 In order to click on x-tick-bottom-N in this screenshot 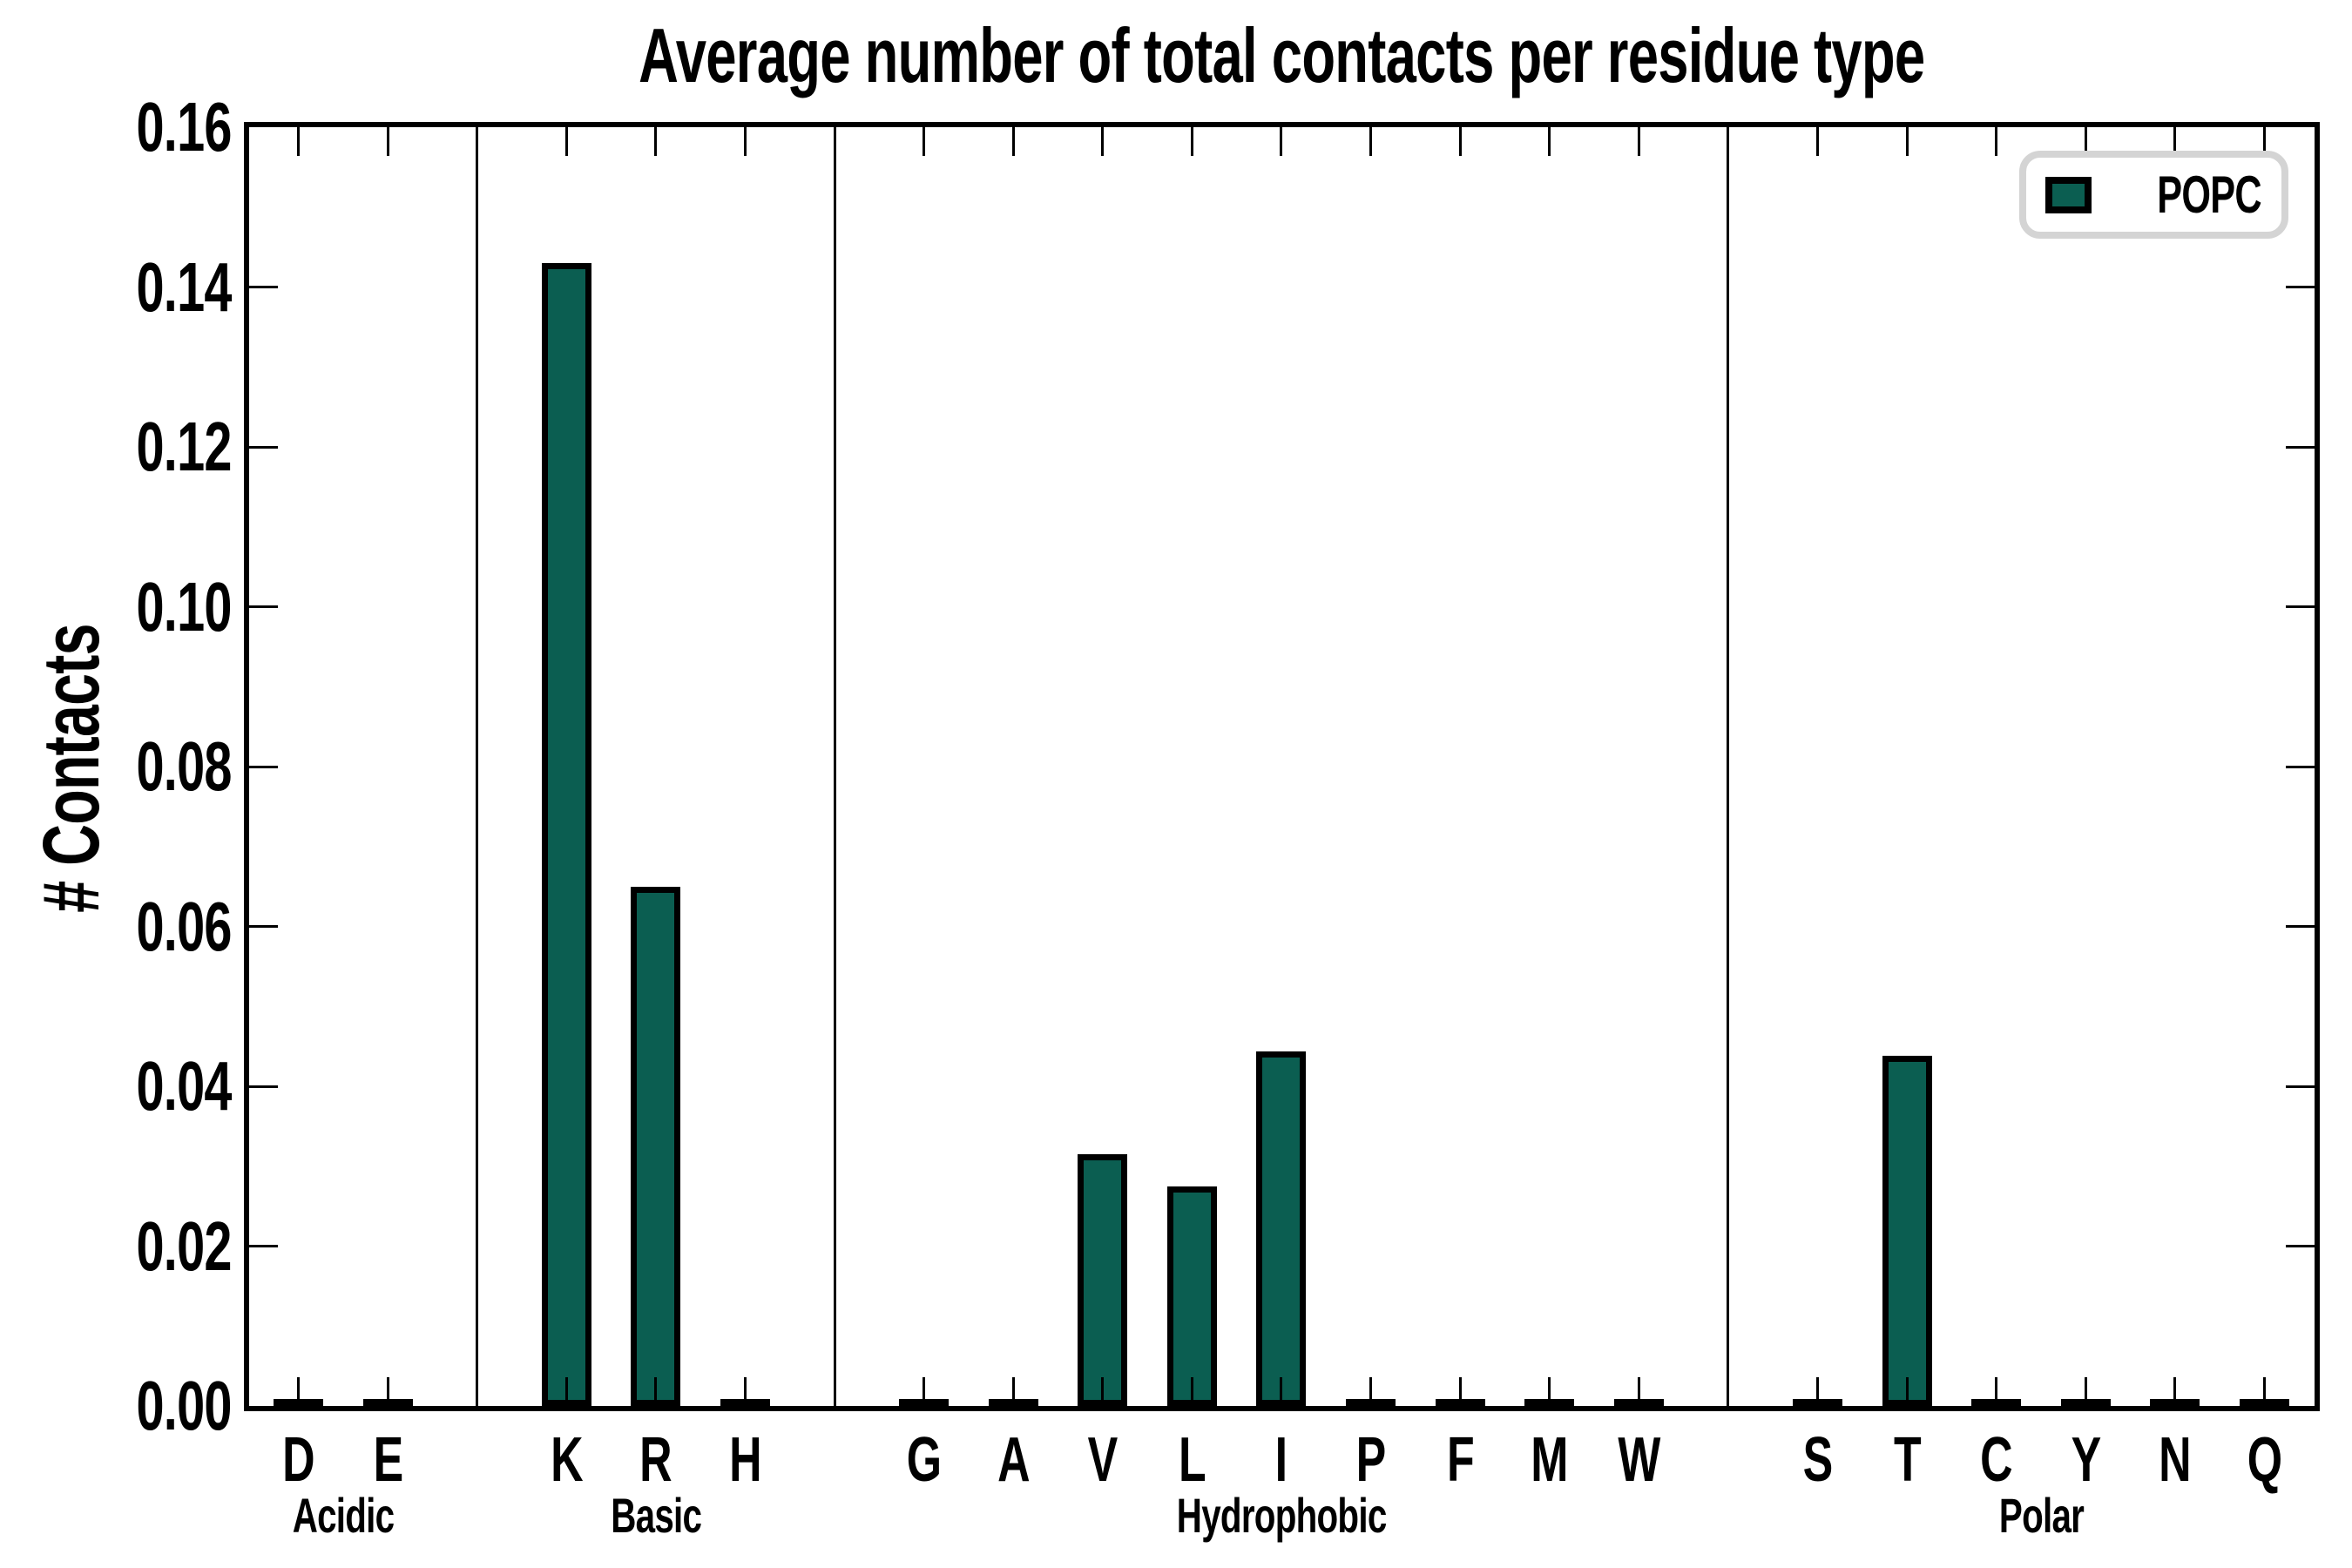, I will do `click(2175, 1391)`.